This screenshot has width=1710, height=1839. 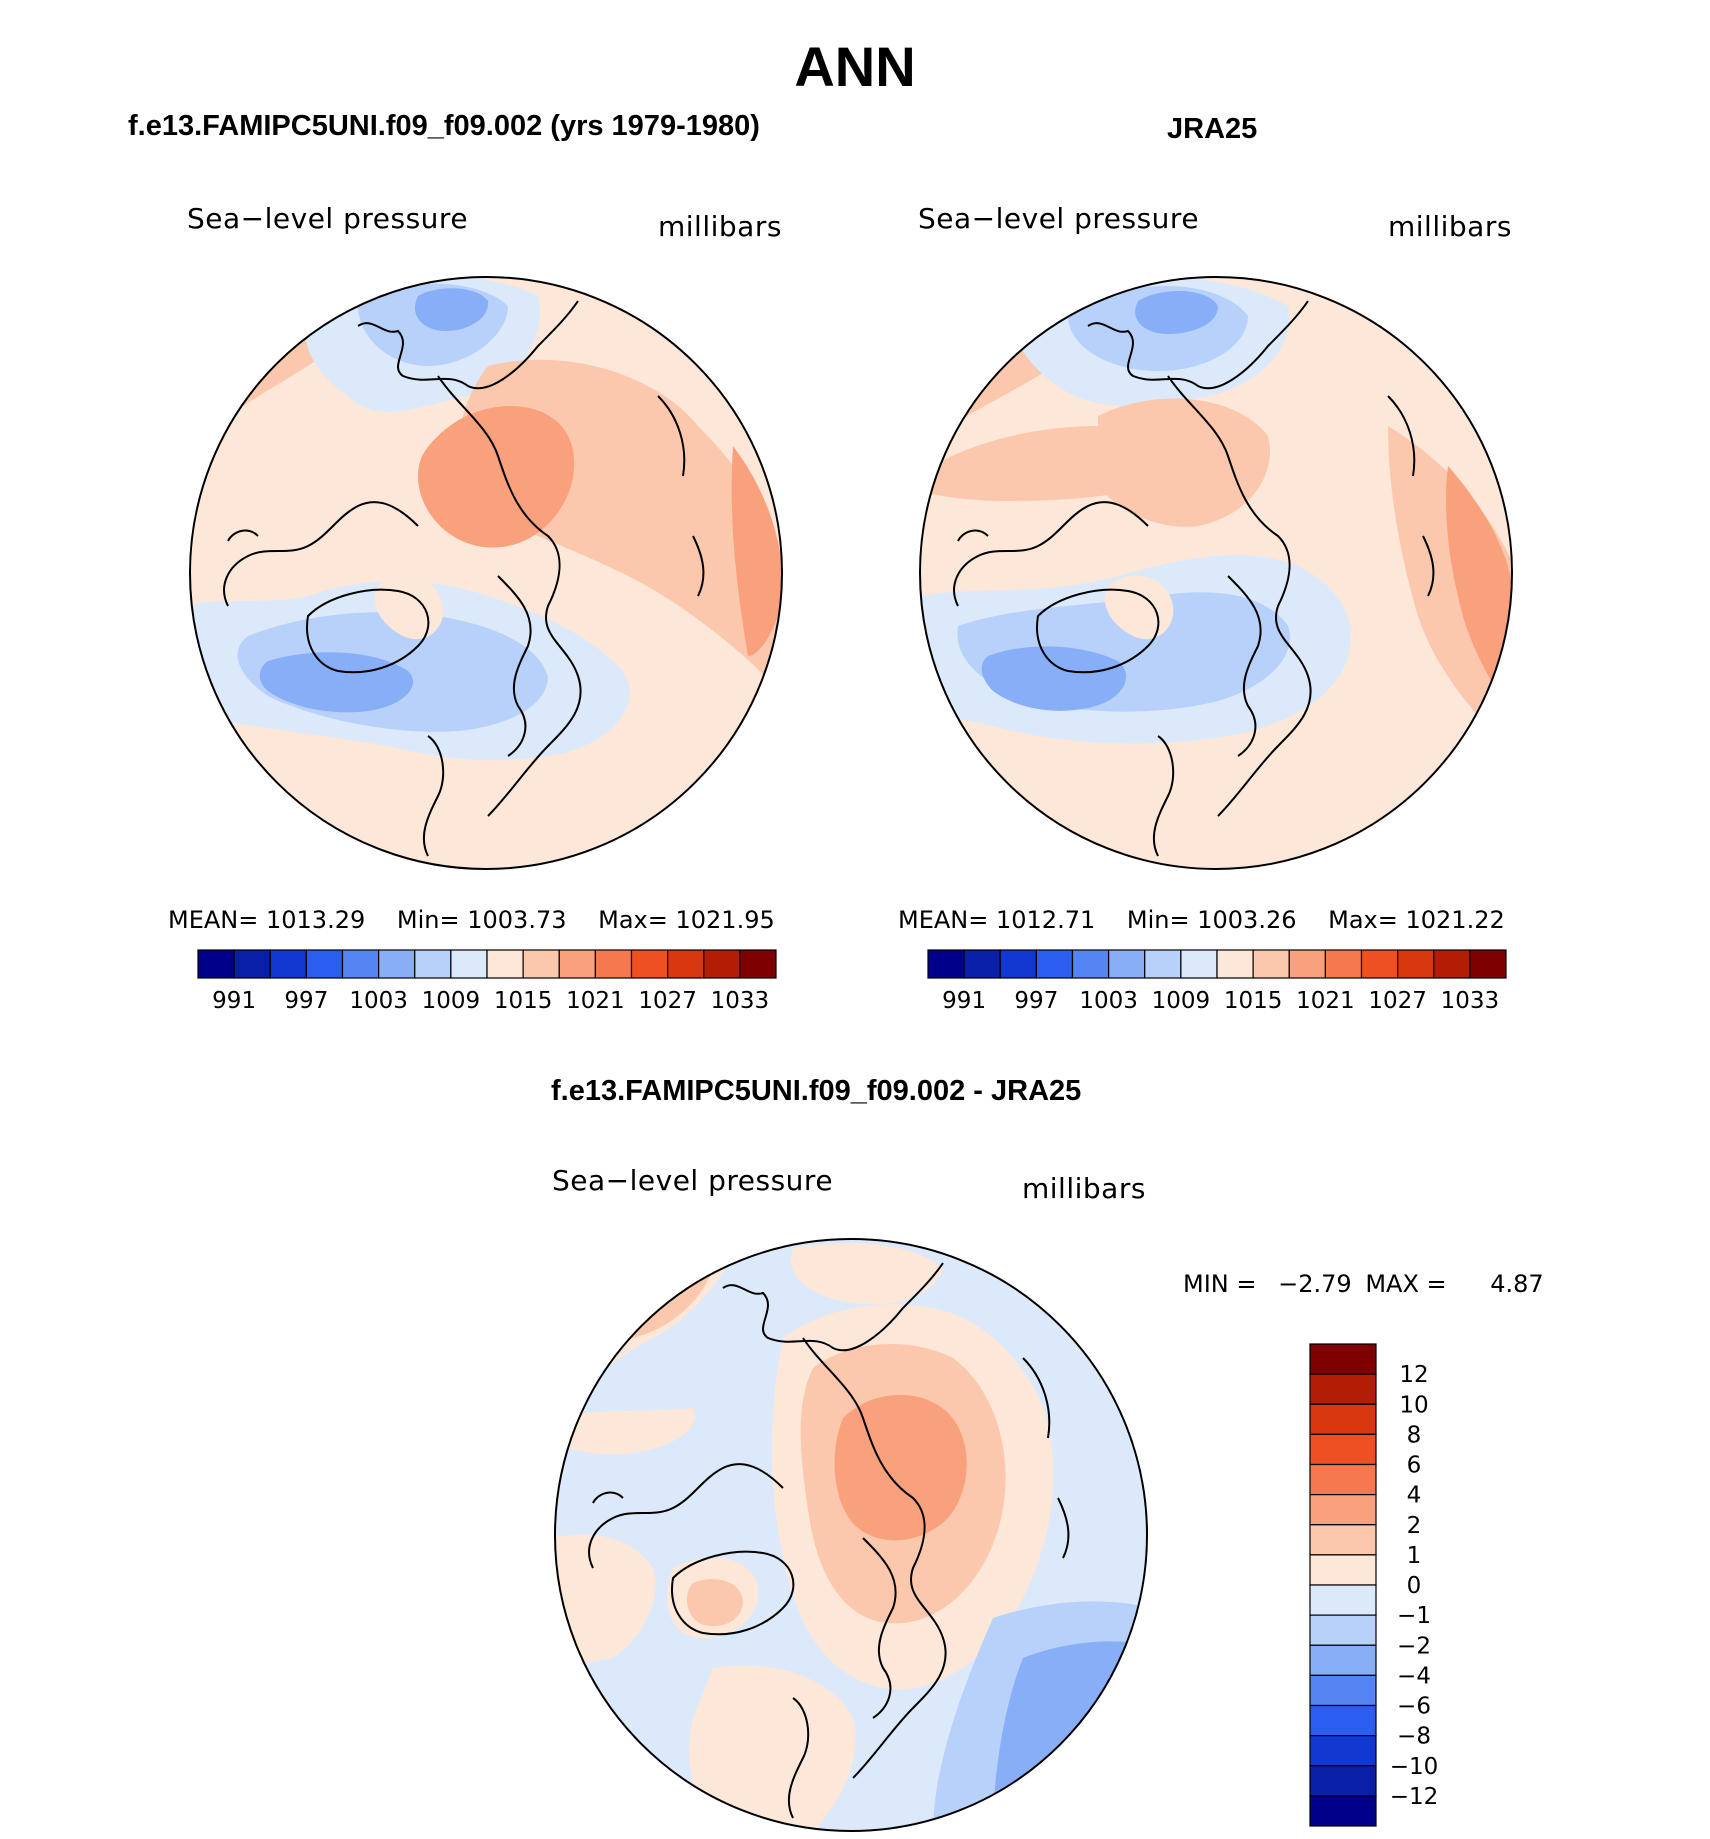 What do you see at coordinates (1253, 1001) in the screenshot?
I see `obs-colorbar-tick-label: 1015` at bounding box center [1253, 1001].